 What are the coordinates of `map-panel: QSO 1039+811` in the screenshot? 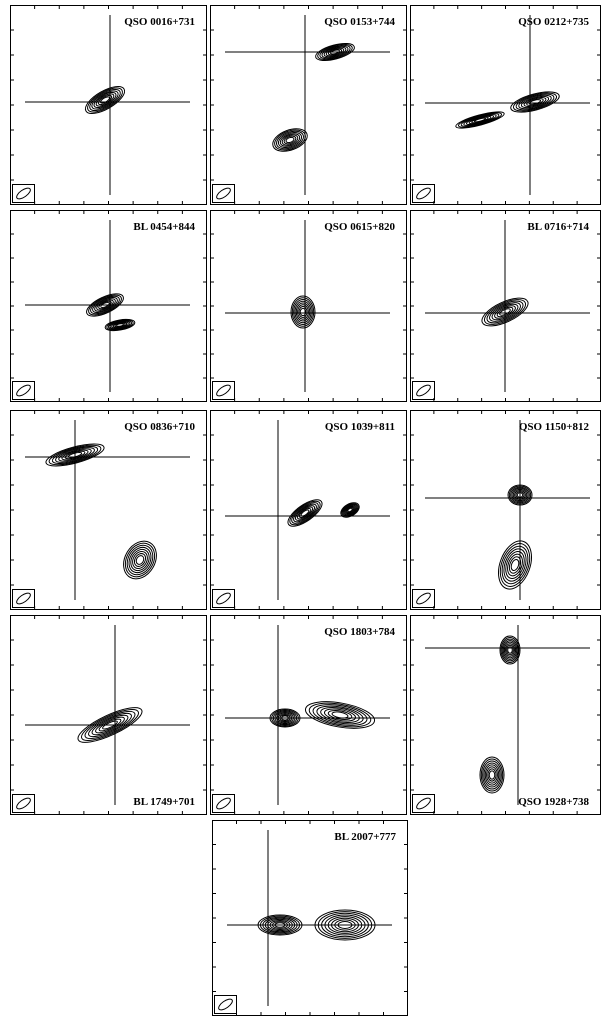 It's located at (308, 510).